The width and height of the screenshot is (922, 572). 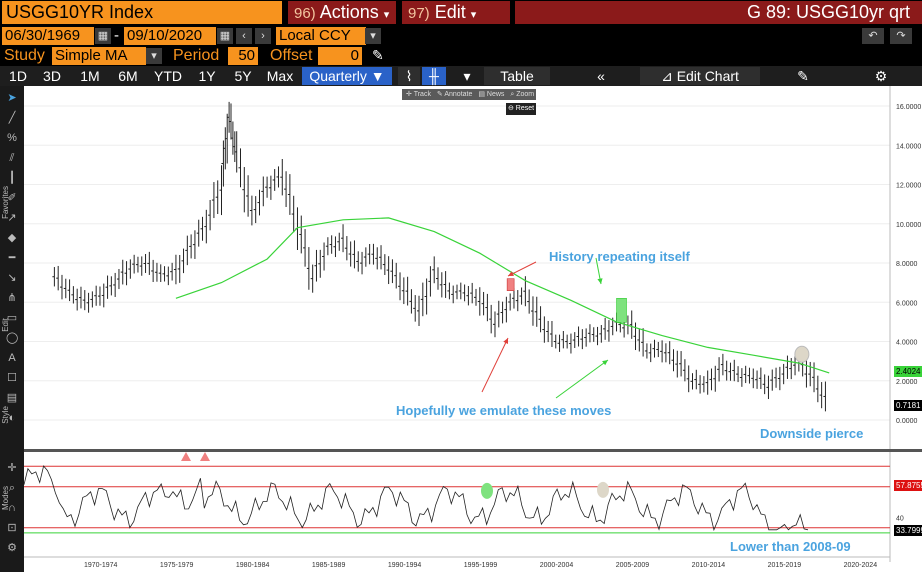 What do you see at coordinates (12, 198) in the screenshot?
I see `brush-icon: ✐` at bounding box center [12, 198].